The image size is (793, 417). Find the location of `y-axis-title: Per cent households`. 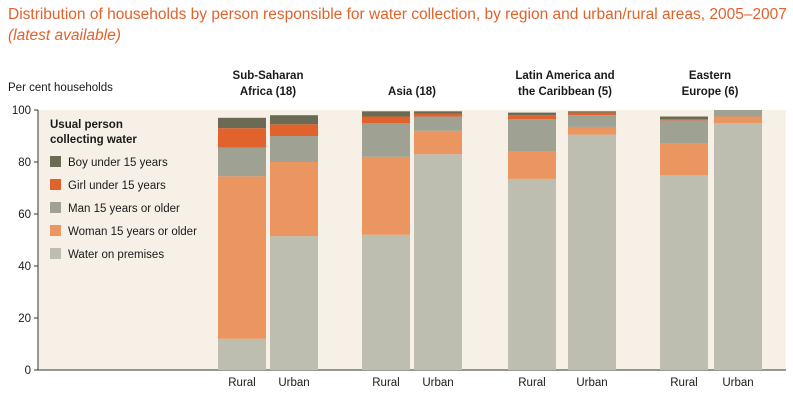

y-axis-title: Per cent households is located at coordinates (60, 88).